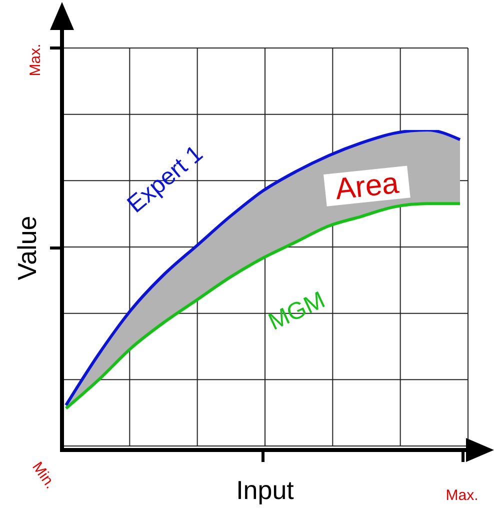 The height and width of the screenshot is (509, 494). I want to click on text: MGM, so click(297, 311).